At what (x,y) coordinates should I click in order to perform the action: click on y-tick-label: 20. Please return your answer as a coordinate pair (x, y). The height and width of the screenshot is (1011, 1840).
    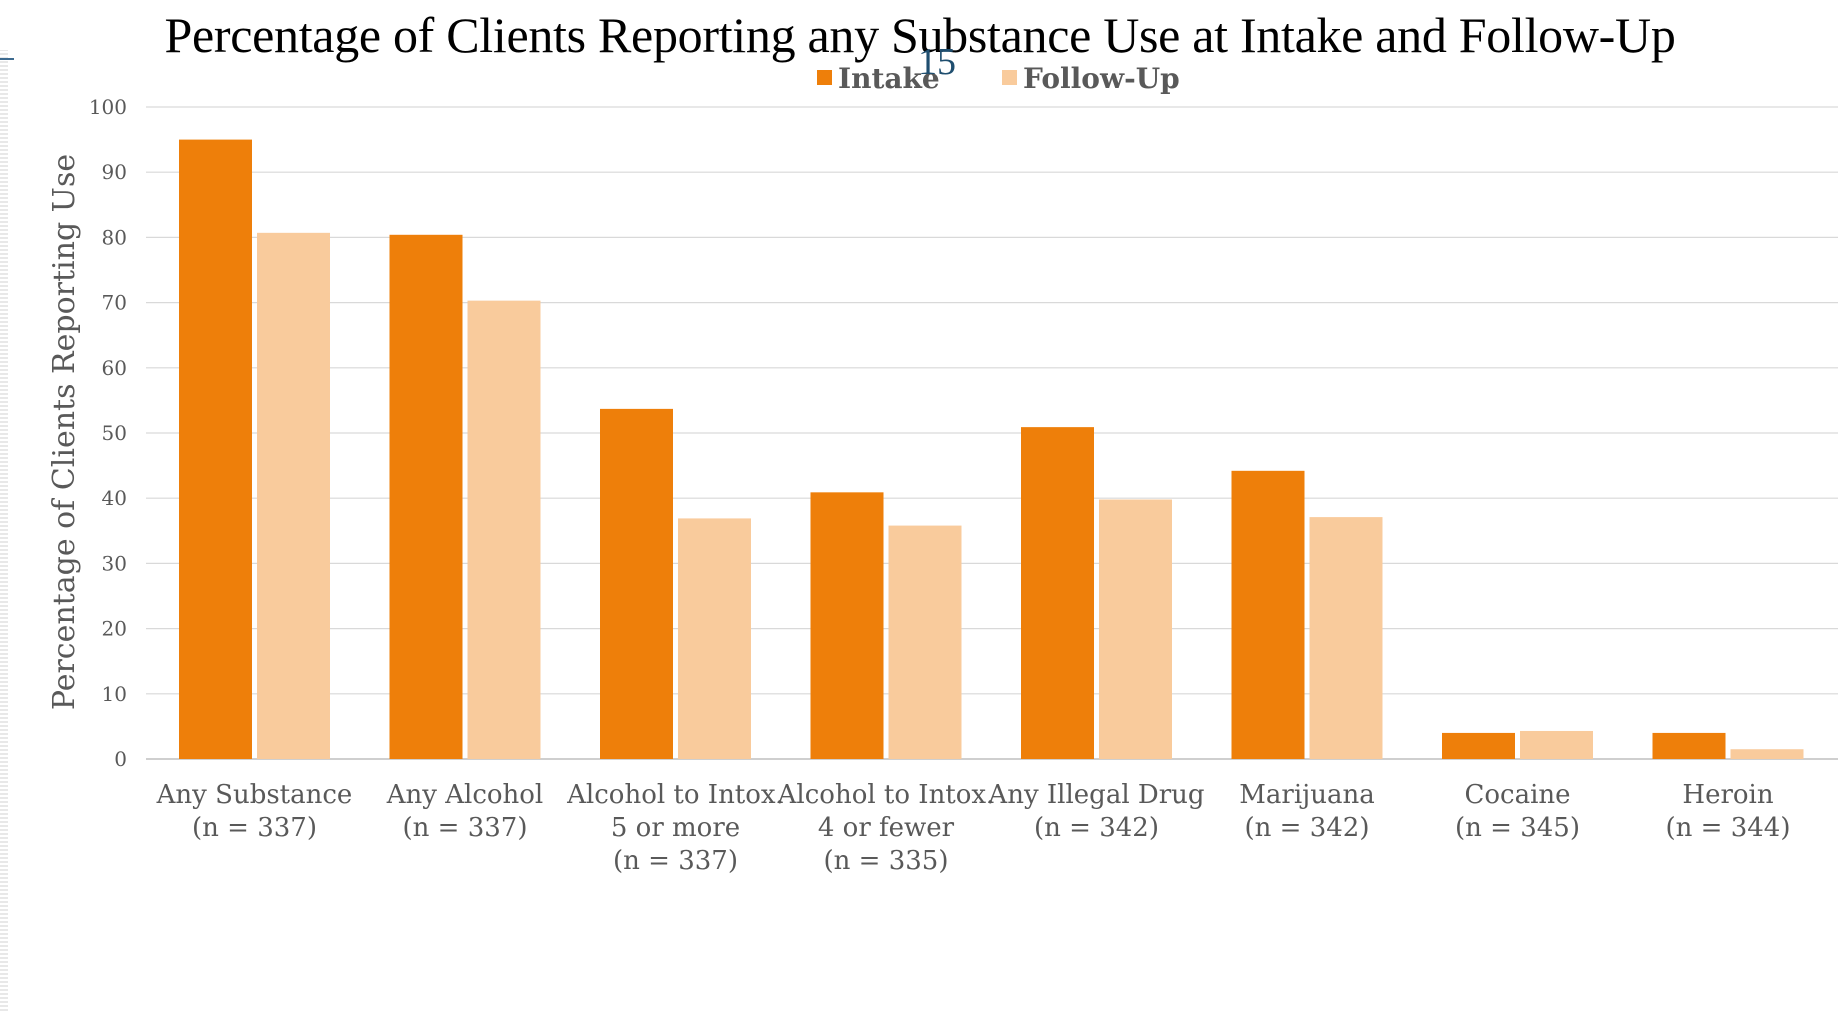
    Looking at the image, I should click on (114, 629).